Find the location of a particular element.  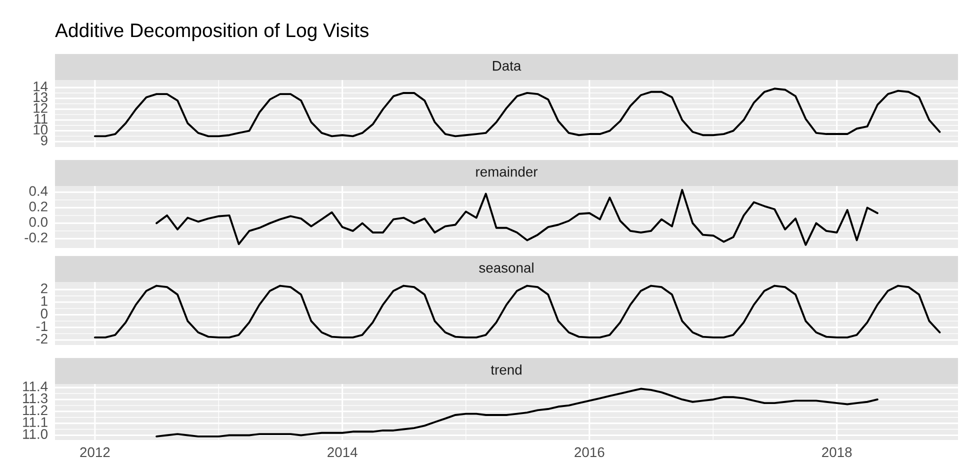

y-tick-label: 0.4 is located at coordinates (38, 191).